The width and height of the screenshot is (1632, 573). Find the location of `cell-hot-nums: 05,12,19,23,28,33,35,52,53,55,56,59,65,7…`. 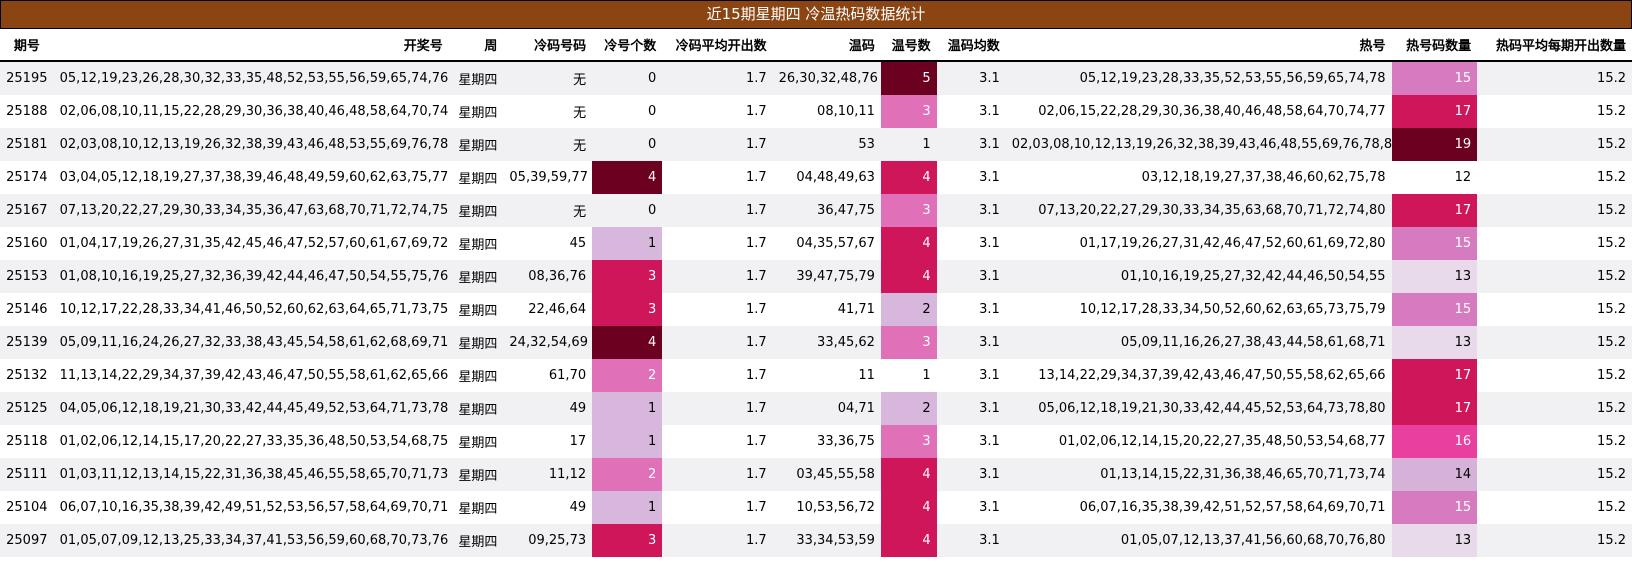

cell-hot-nums: 05,12,19,23,28,33,35,52,53,55,56,59,65,7… is located at coordinates (1198, 78).